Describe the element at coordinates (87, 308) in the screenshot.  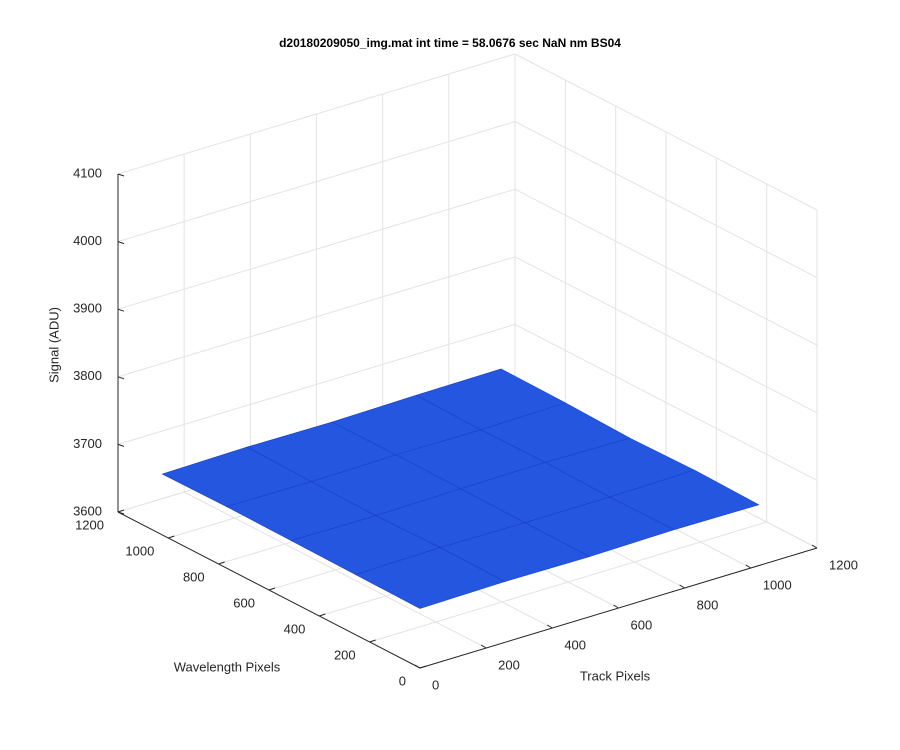
I see `z-tick-label: 3900` at that location.